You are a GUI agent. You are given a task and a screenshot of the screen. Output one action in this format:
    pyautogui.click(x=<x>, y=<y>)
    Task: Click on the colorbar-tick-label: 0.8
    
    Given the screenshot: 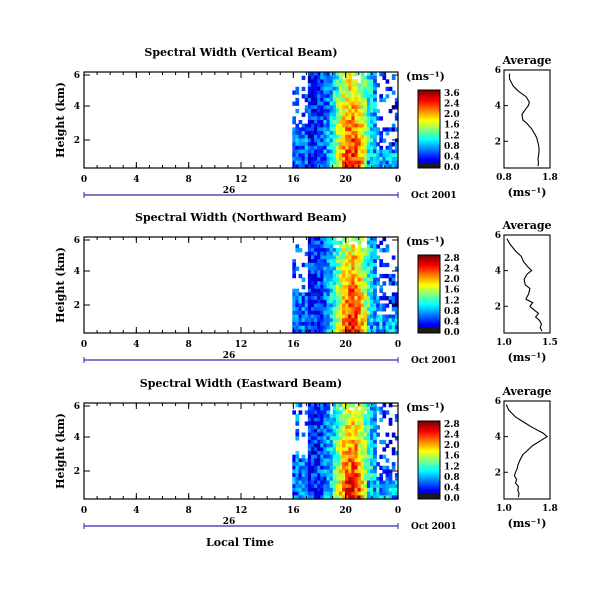 What is the action you would take?
    pyautogui.click(x=452, y=147)
    